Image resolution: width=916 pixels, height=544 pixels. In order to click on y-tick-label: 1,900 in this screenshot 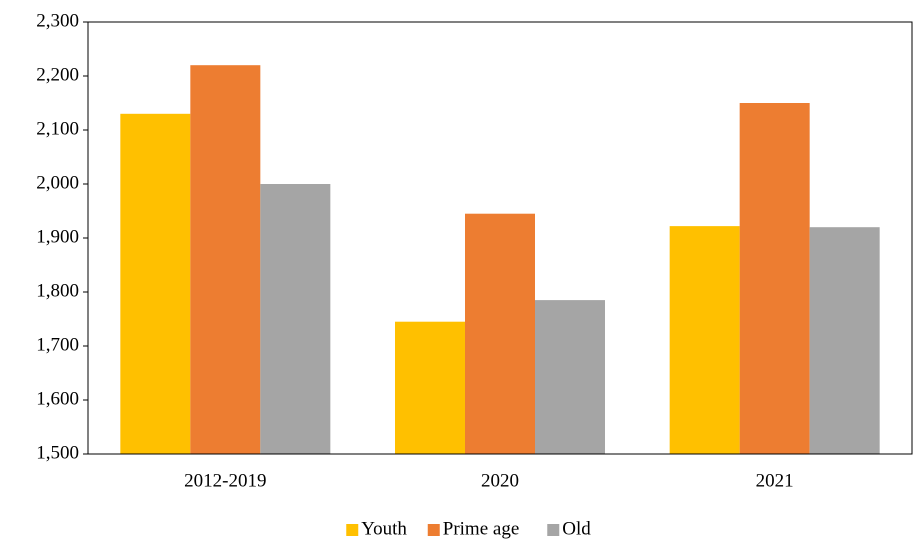, I will do `click(57, 236)`.